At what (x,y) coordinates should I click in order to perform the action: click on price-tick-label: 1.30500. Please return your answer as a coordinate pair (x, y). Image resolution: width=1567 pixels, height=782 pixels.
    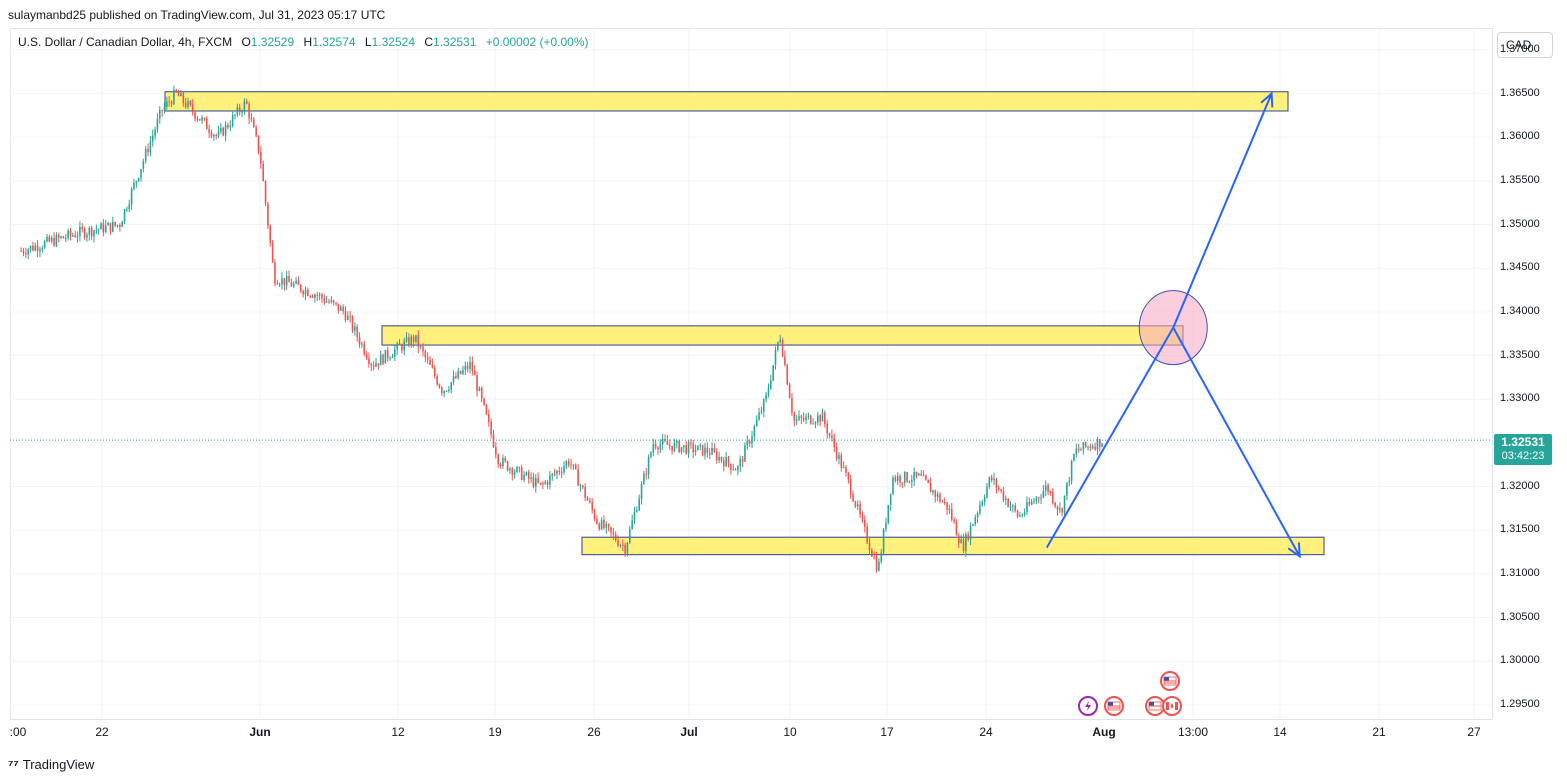
    Looking at the image, I should click on (1520, 616).